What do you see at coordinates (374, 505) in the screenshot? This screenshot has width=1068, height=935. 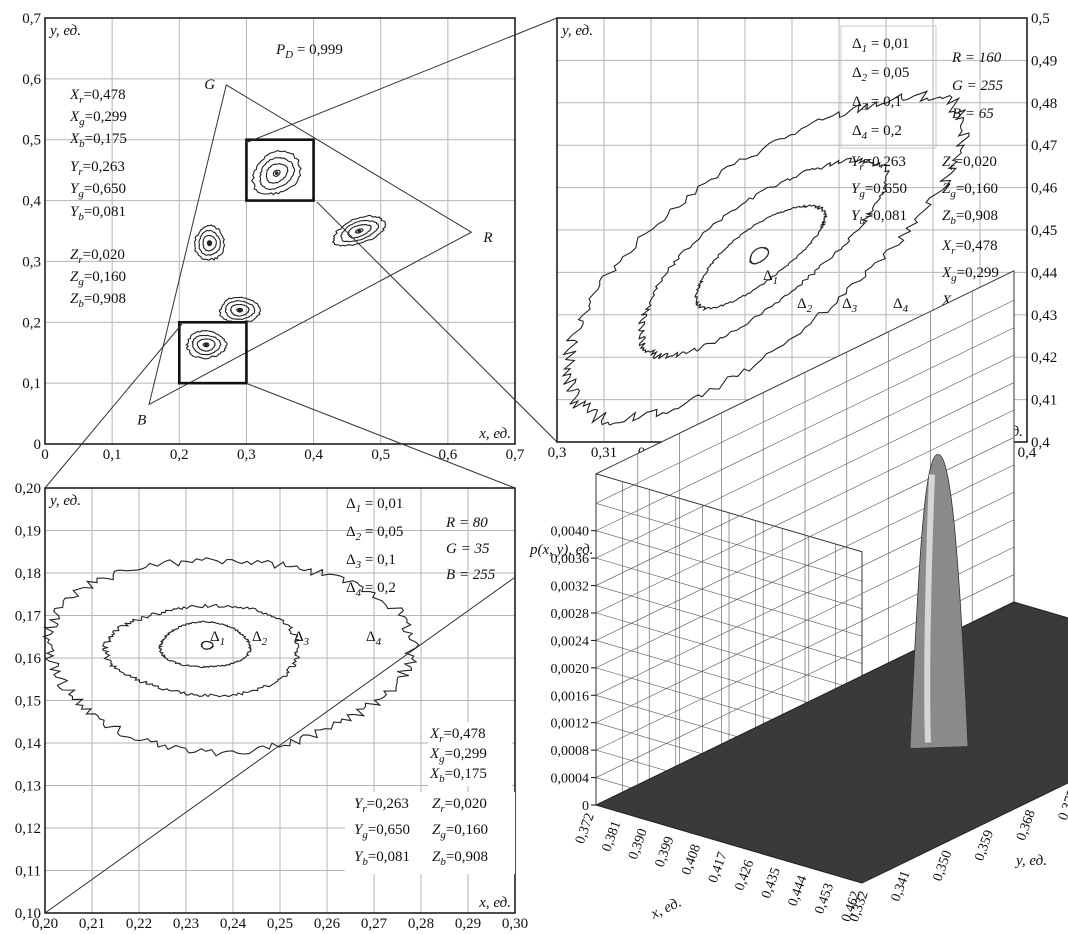 I see `level-value-1: Δ1 = 0,01` at bounding box center [374, 505].